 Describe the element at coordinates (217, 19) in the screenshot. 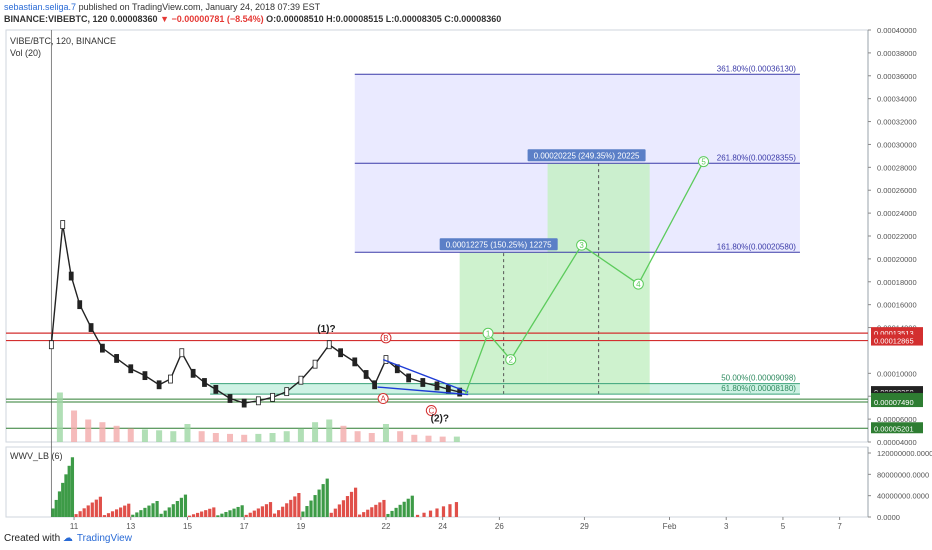

I see `price-change: −0.00000781 (−8.54%)` at that location.